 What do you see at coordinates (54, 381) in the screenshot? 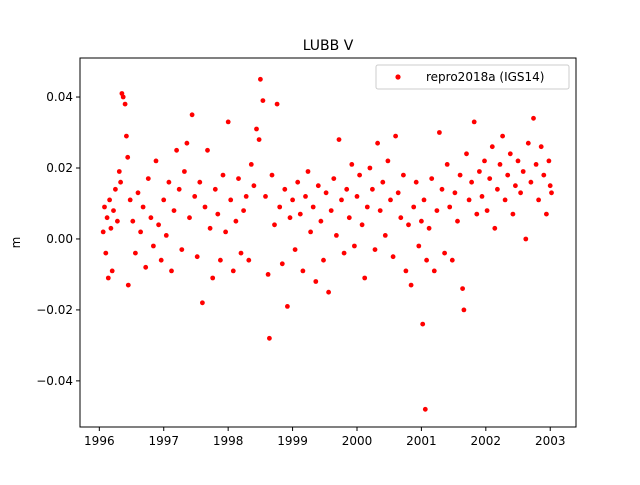
I see `y-tick-label: −0.04` at bounding box center [54, 381].